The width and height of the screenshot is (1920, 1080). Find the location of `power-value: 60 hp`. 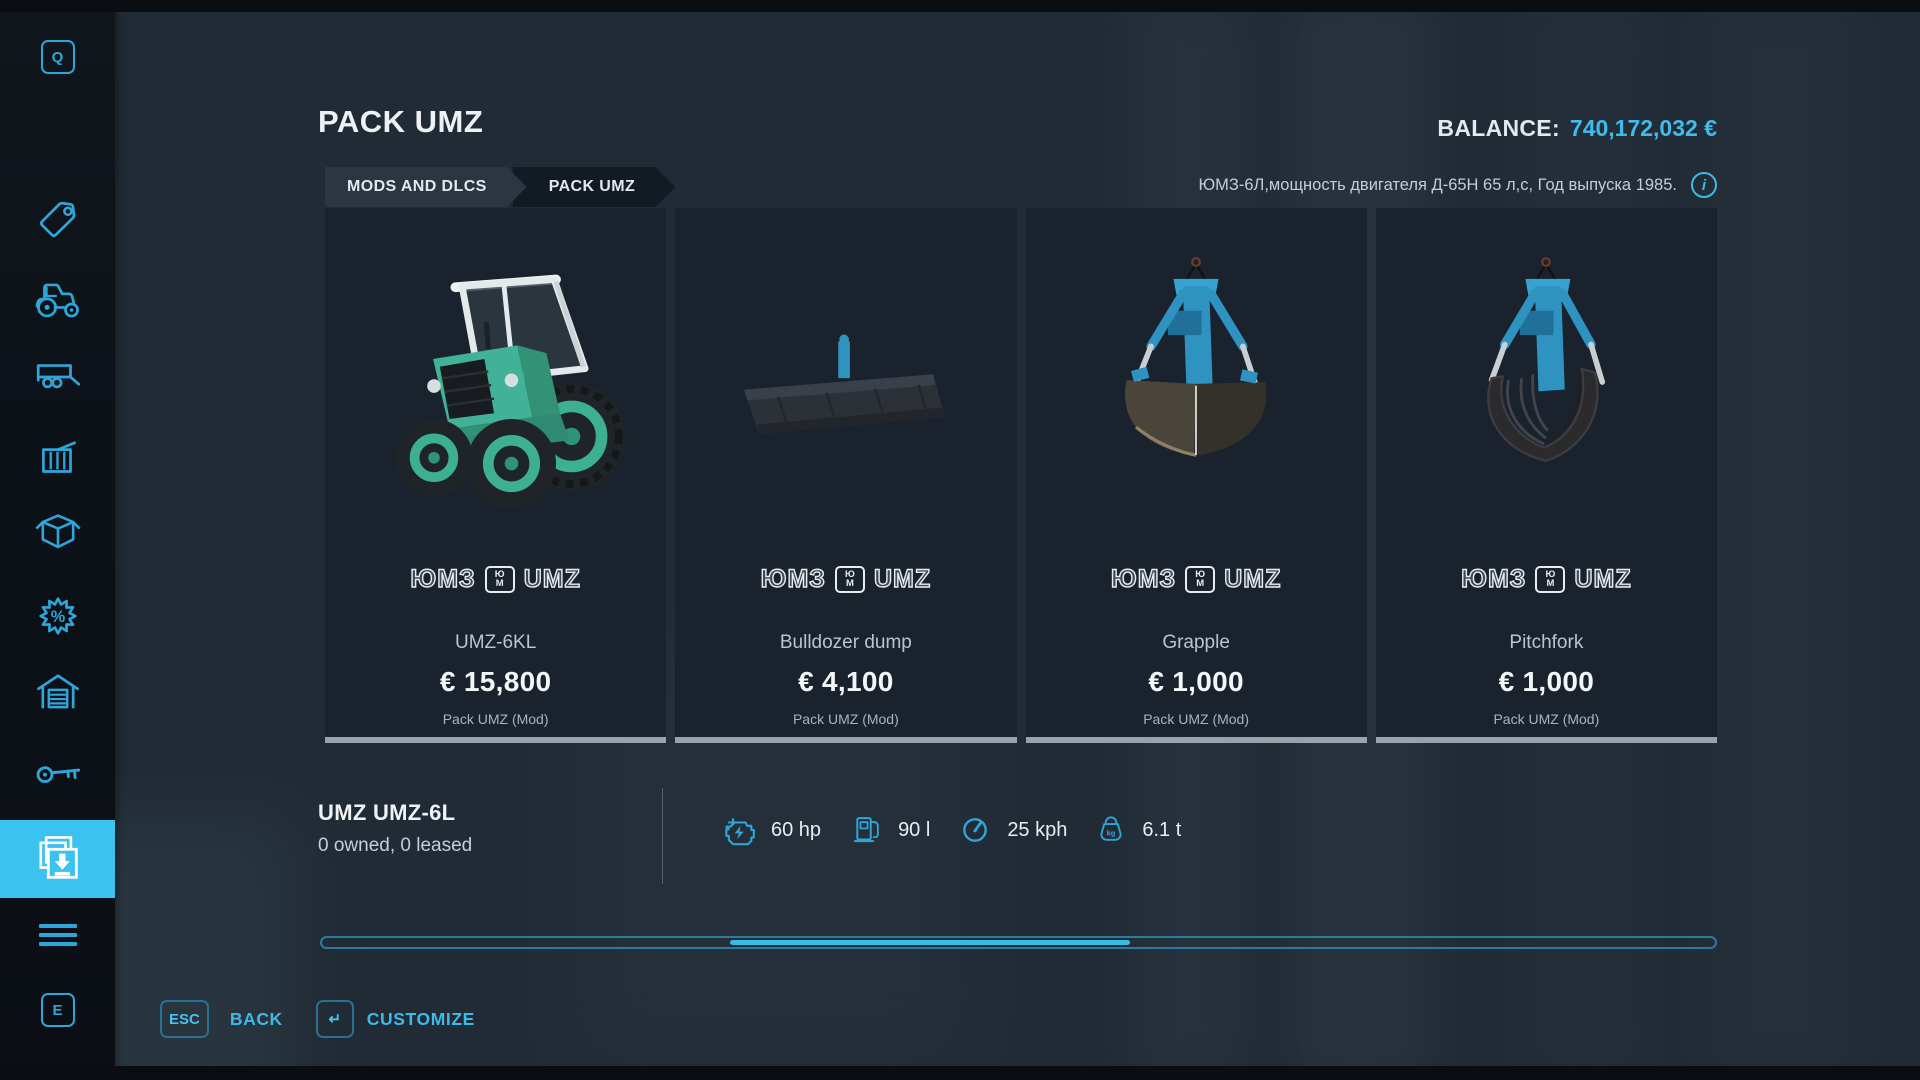

power-value: 60 hp is located at coordinates (796, 829).